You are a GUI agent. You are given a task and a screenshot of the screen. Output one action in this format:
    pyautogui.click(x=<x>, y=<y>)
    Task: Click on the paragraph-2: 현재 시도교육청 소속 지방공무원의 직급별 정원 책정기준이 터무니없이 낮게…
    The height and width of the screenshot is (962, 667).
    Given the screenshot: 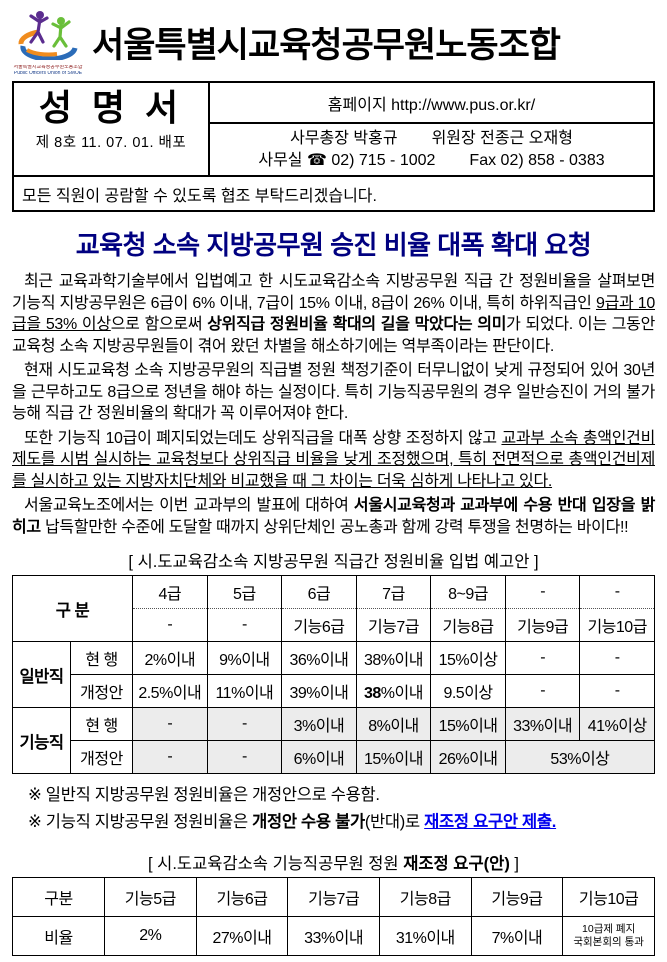 What is the action you would take?
    pyautogui.click(x=333, y=392)
    